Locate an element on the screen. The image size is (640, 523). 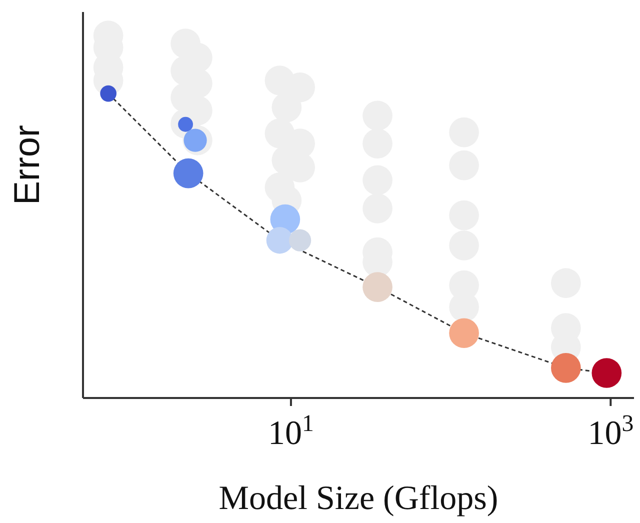
y-axis-title: Error is located at coordinates (26, 164).